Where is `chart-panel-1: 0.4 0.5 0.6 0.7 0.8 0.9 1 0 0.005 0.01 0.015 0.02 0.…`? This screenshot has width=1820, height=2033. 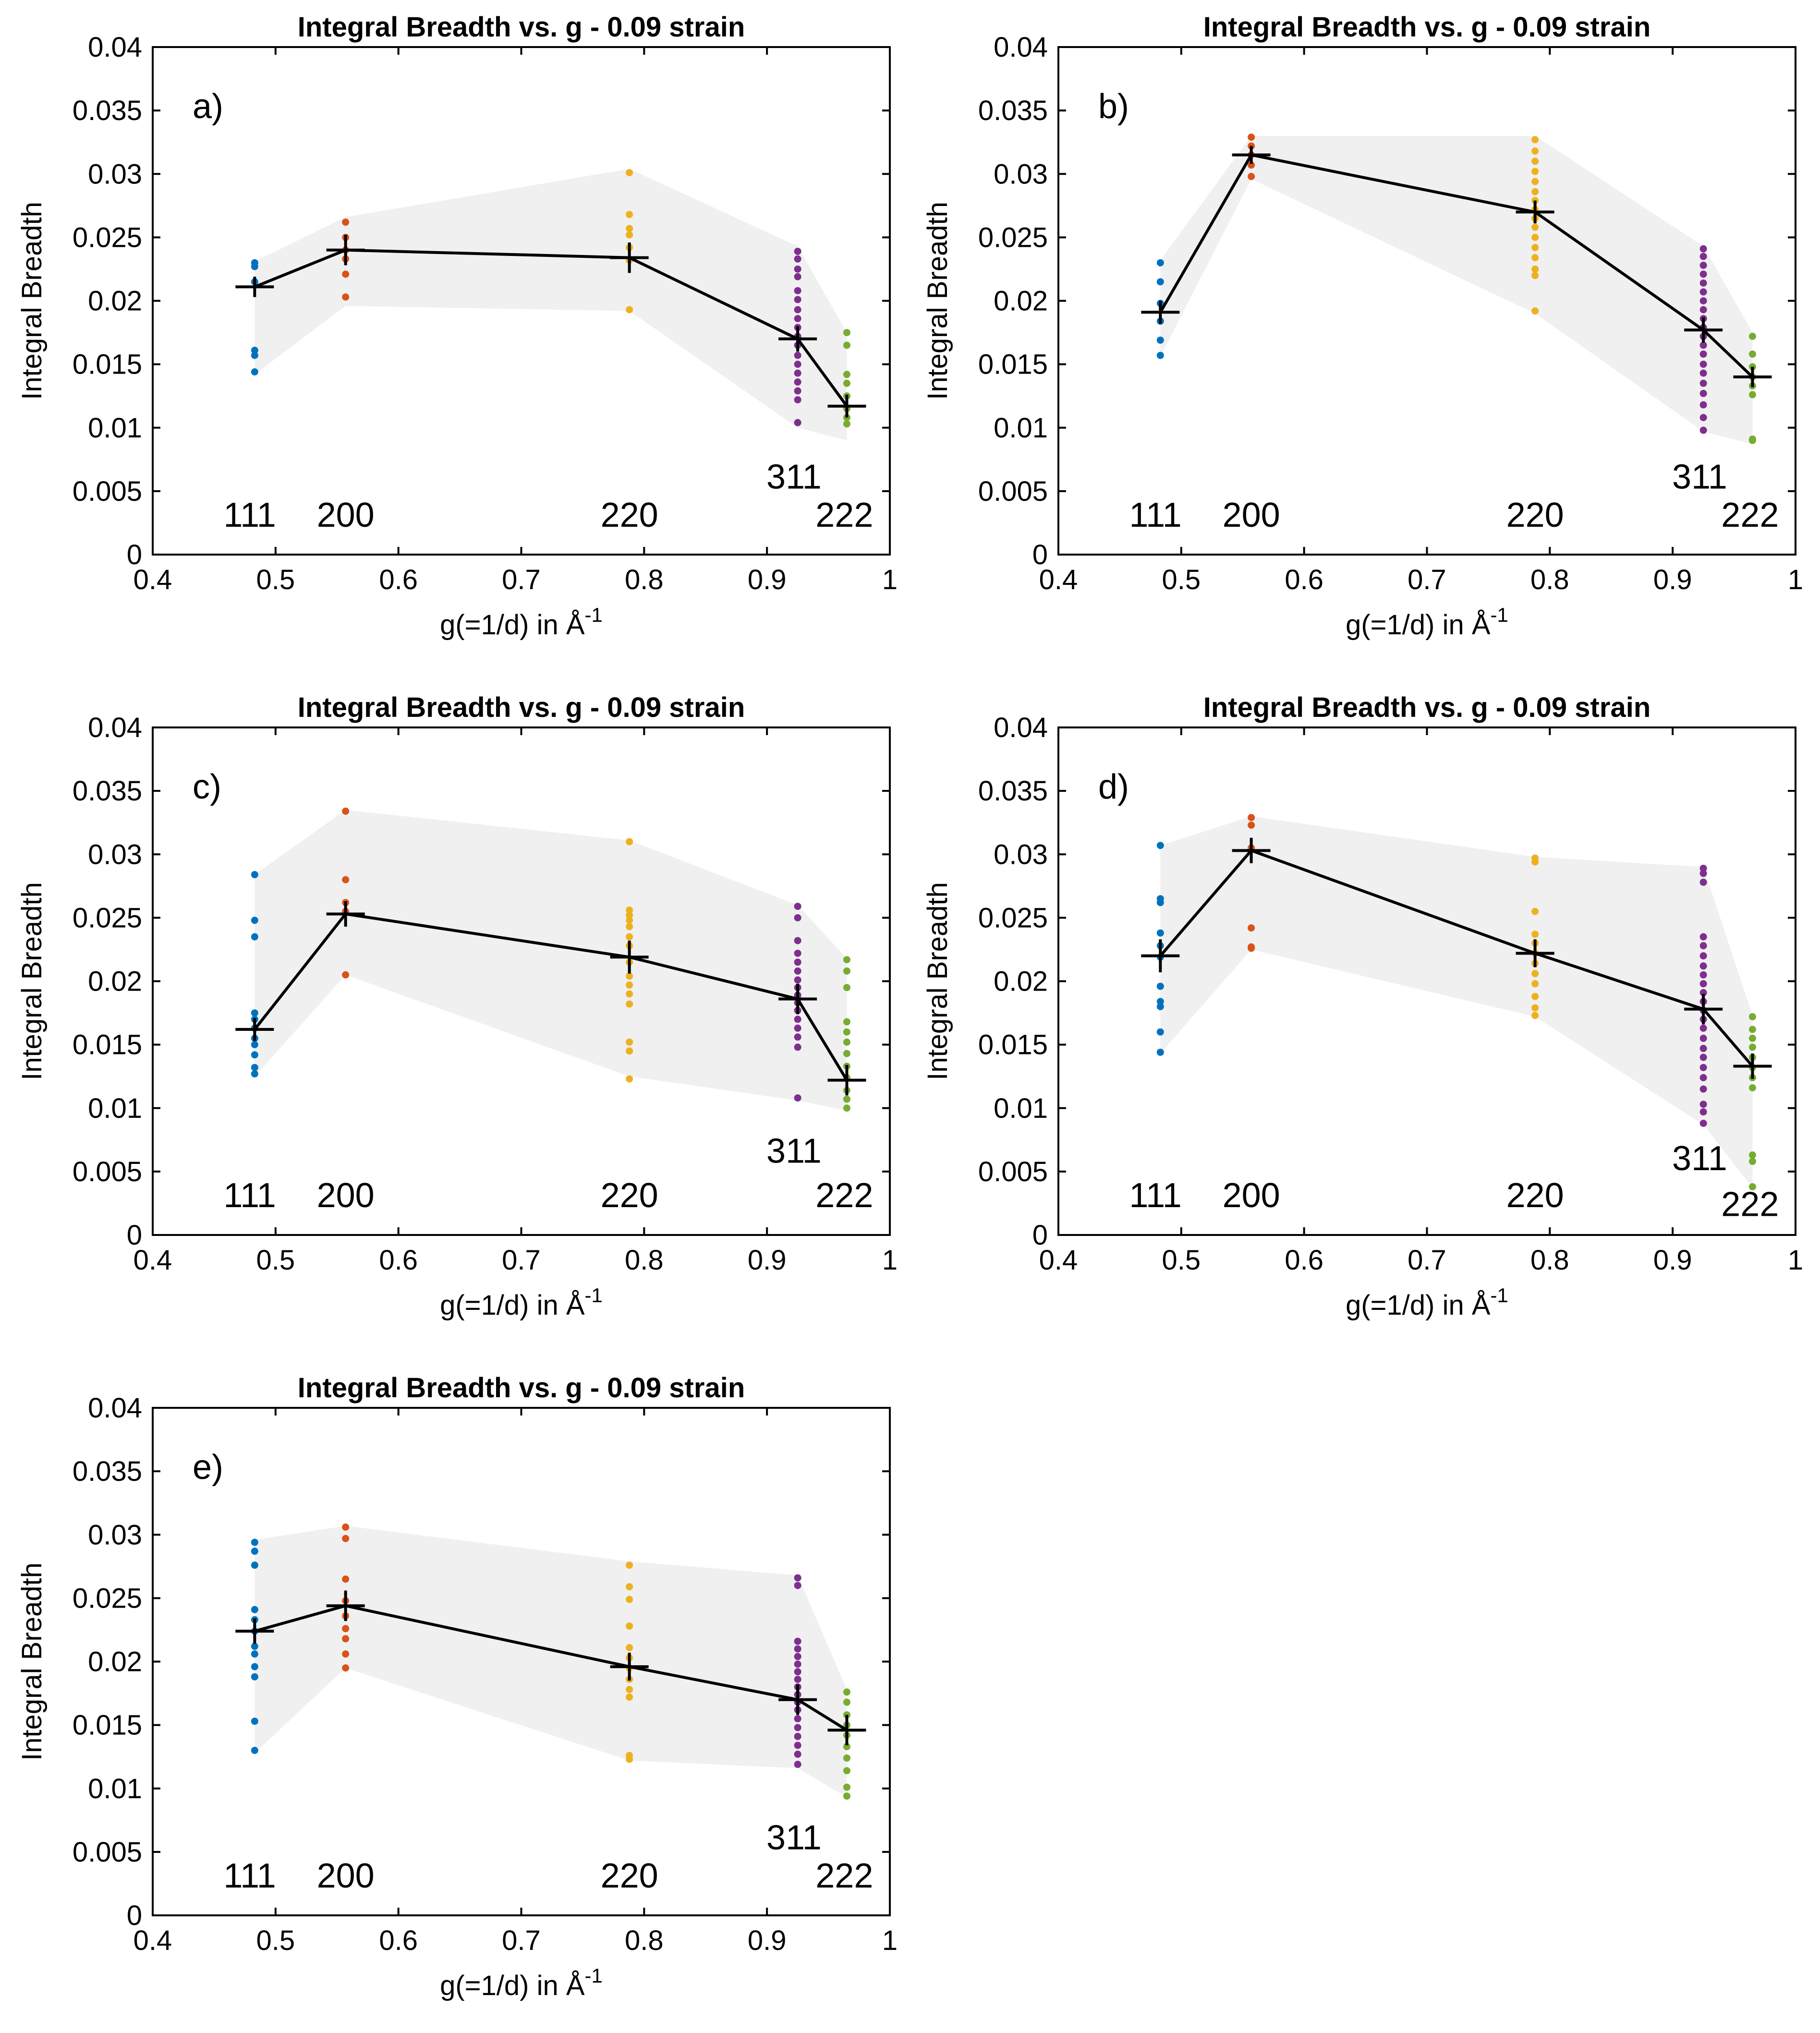
chart-panel-1: 0.4 0.5 0.6 0.7 0.8 0.9 1 0 0.005 0.01 0.015 0.02 0.… is located at coordinates (457, 327).